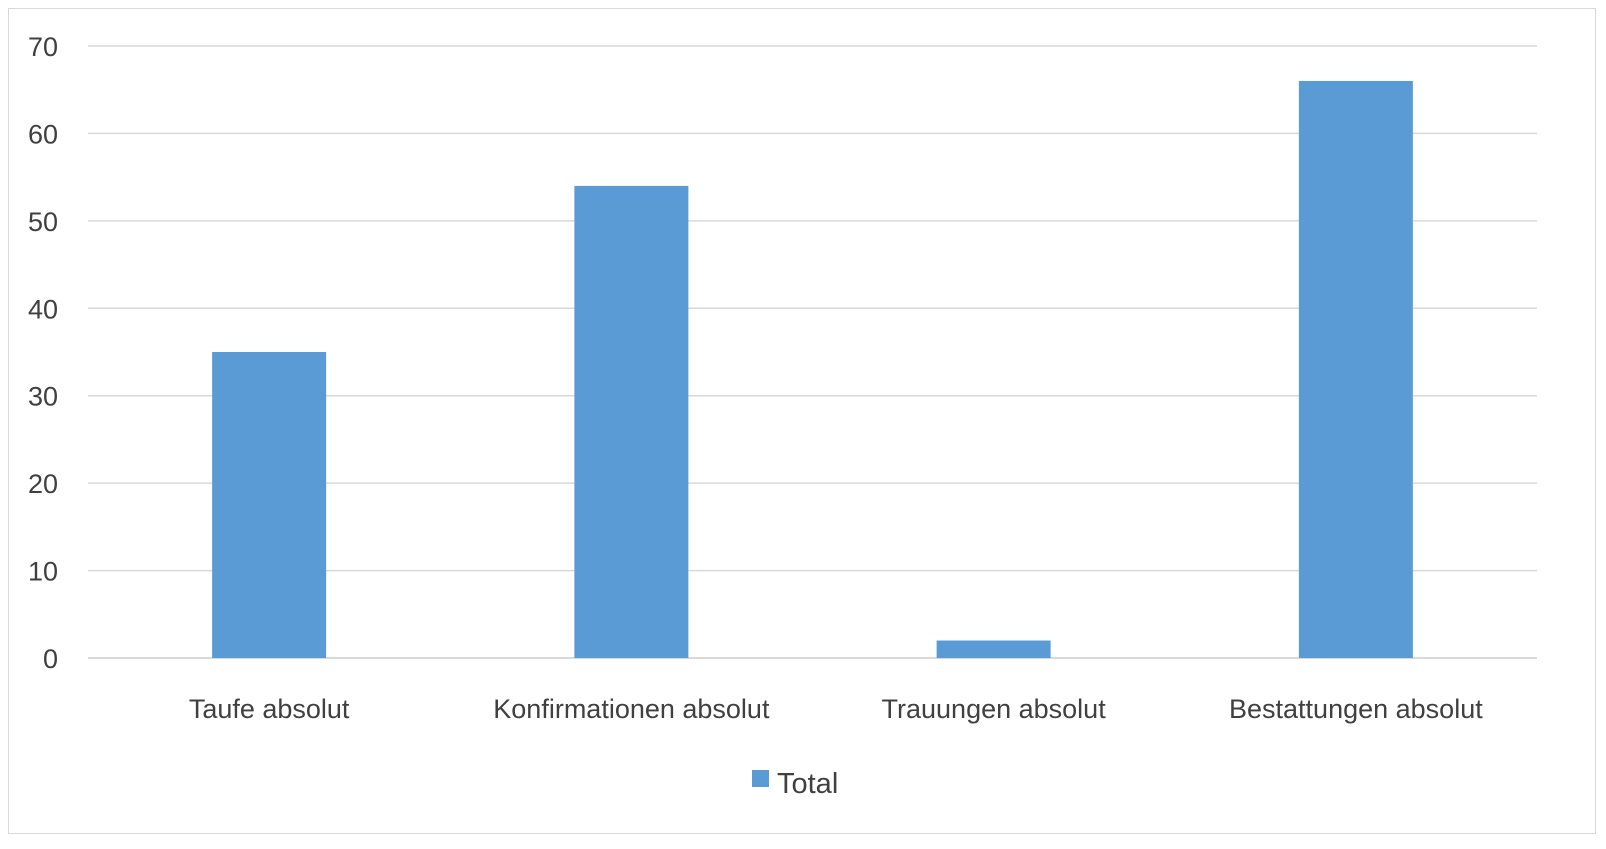  What do you see at coordinates (43, 134) in the screenshot?
I see `y-tick-label: 60` at bounding box center [43, 134].